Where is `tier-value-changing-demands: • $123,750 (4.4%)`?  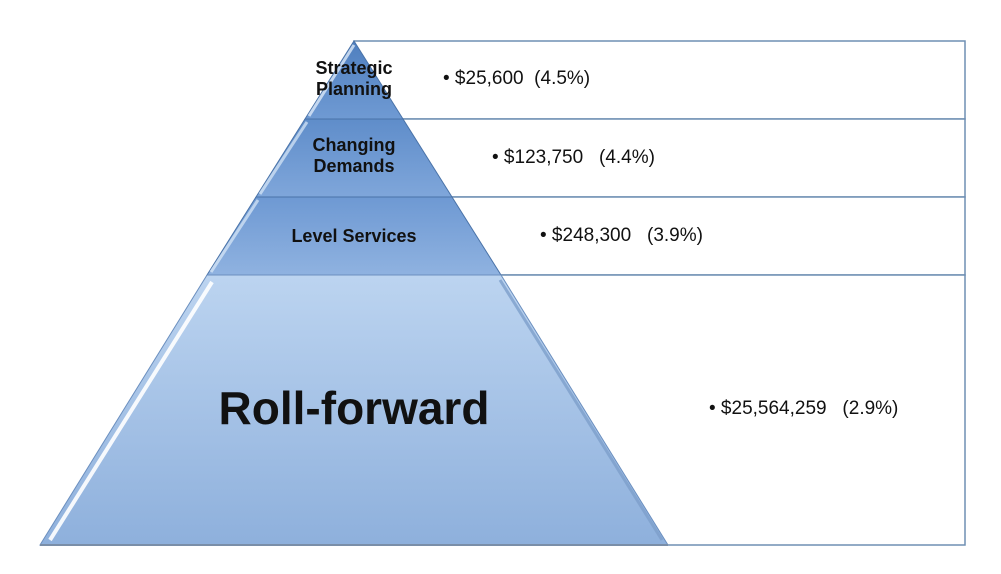 tier-value-changing-demands: • $123,750 (4.4%) is located at coordinates (573, 157).